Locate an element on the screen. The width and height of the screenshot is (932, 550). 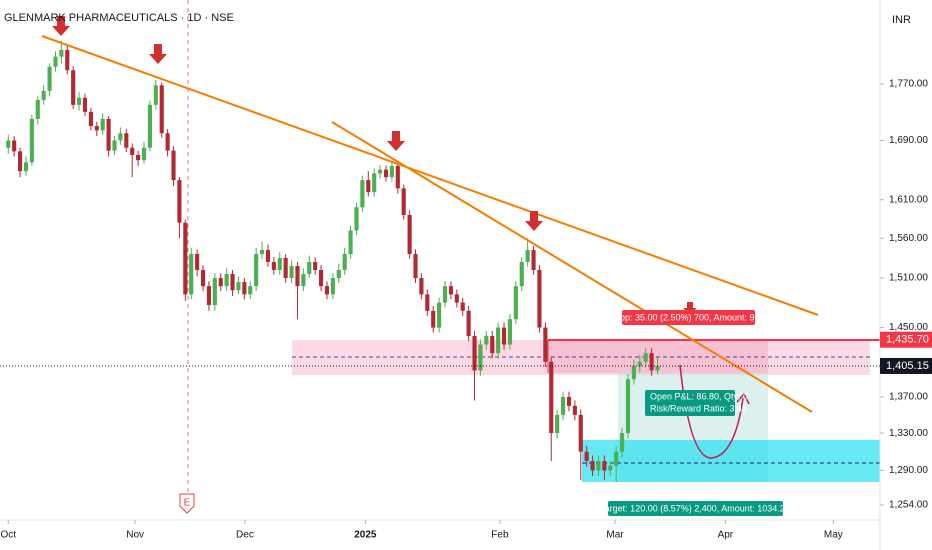
y-tick-label: 1,690.00 is located at coordinates (908, 140).